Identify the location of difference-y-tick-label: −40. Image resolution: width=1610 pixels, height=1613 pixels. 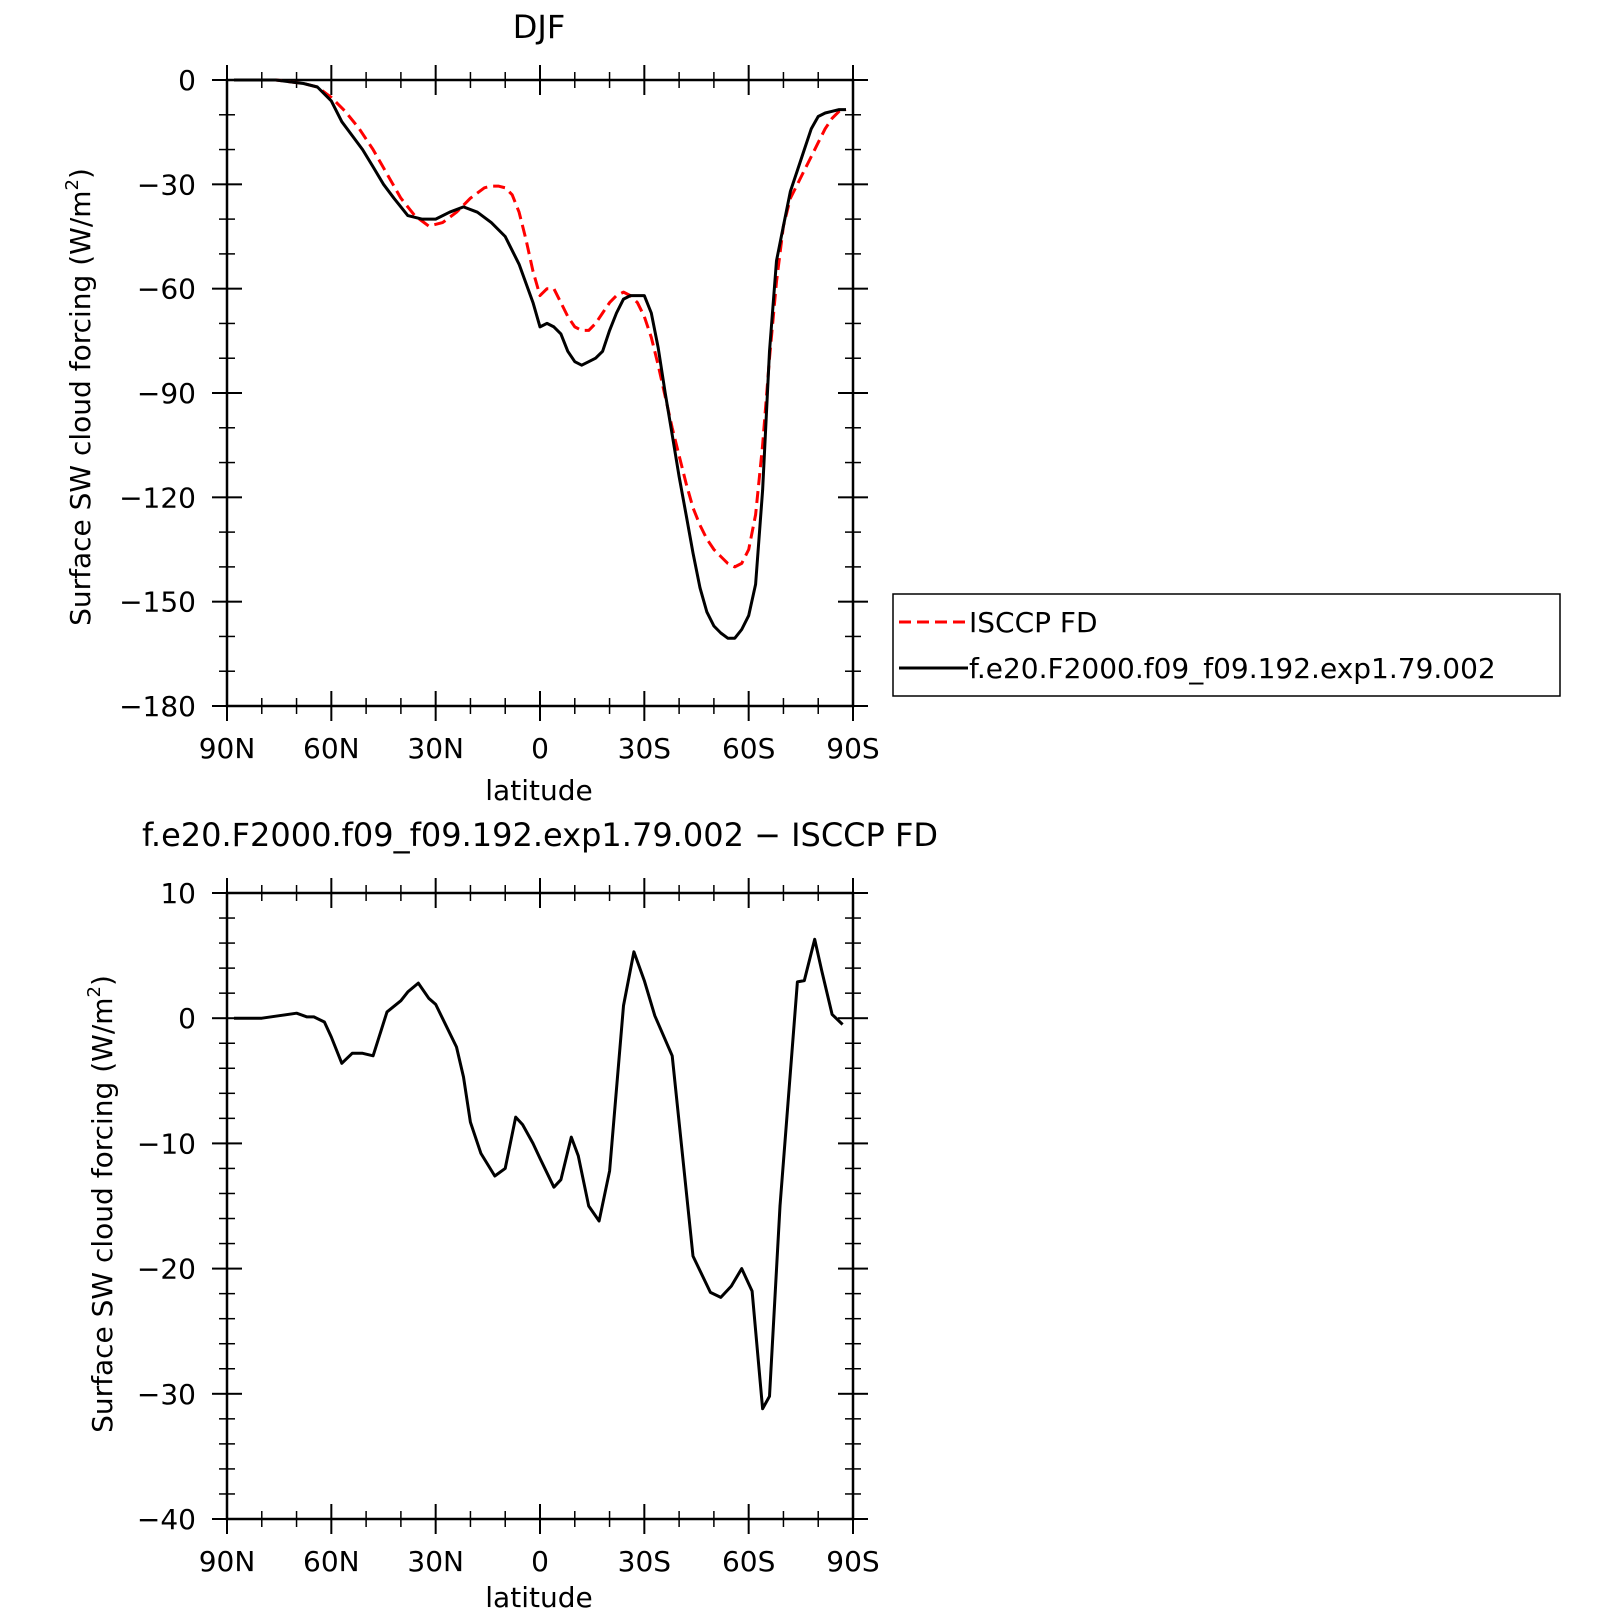
(166, 1519).